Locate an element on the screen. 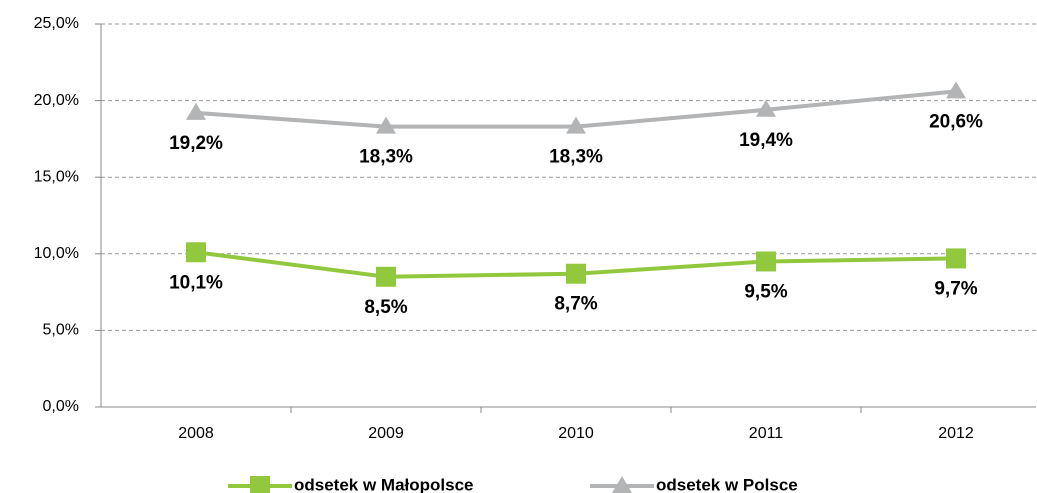 Image resolution: width=1037 pixels, height=493 pixels. legend-label: odsetek w Polsce is located at coordinates (727, 484).